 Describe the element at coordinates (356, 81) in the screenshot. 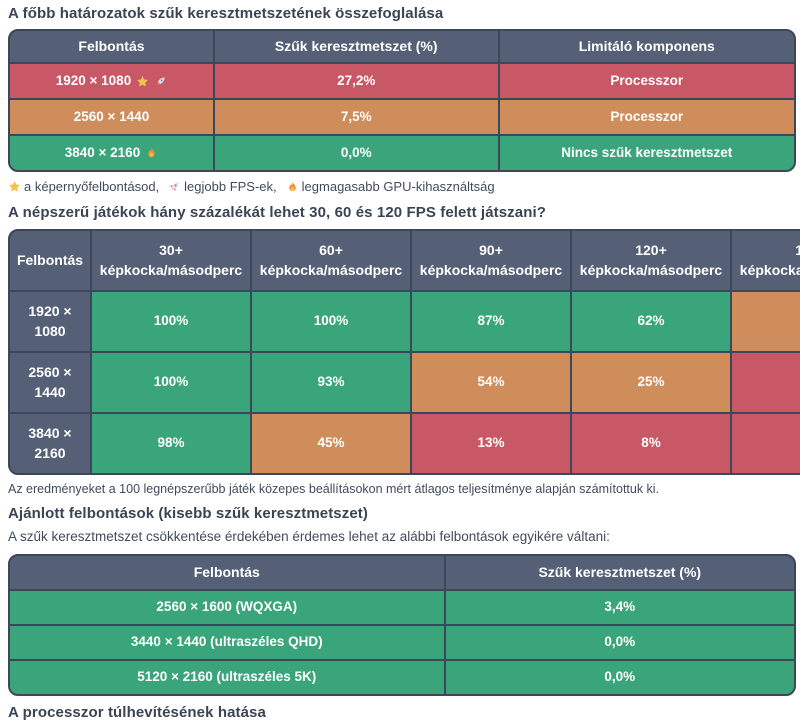

I see `summary-bottleneck-cell: 27,2%` at that location.